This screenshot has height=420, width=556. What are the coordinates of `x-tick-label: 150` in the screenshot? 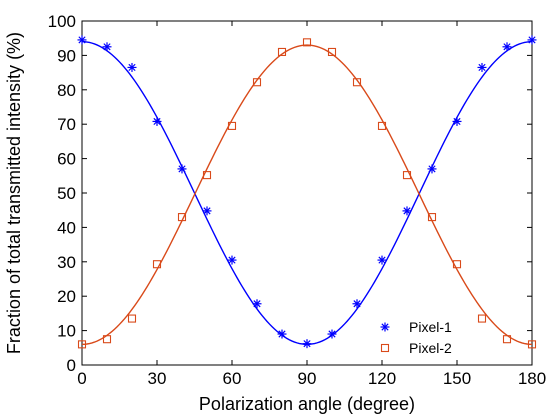 It's located at (457, 378).